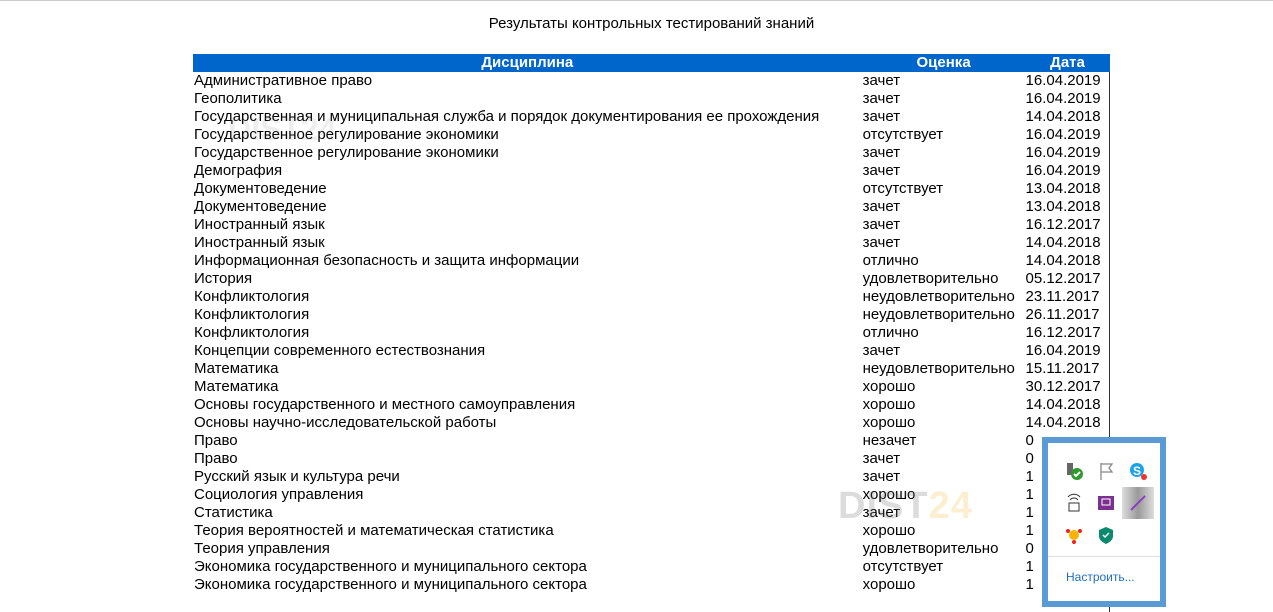 The width and height of the screenshot is (1273, 612). Describe the element at coordinates (1067, 189) in the screenshot. I see `cell-date: 13.04.2018` at that location.